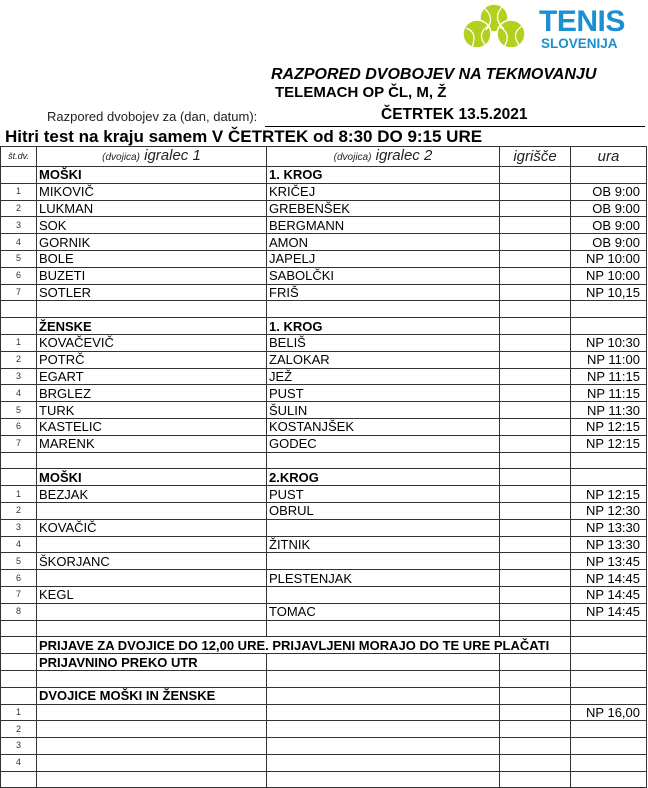 The width and height of the screenshot is (648, 788). Describe the element at coordinates (151, 156) in the screenshot. I see `header-player1: (dvojica) igralec 1` at that location.